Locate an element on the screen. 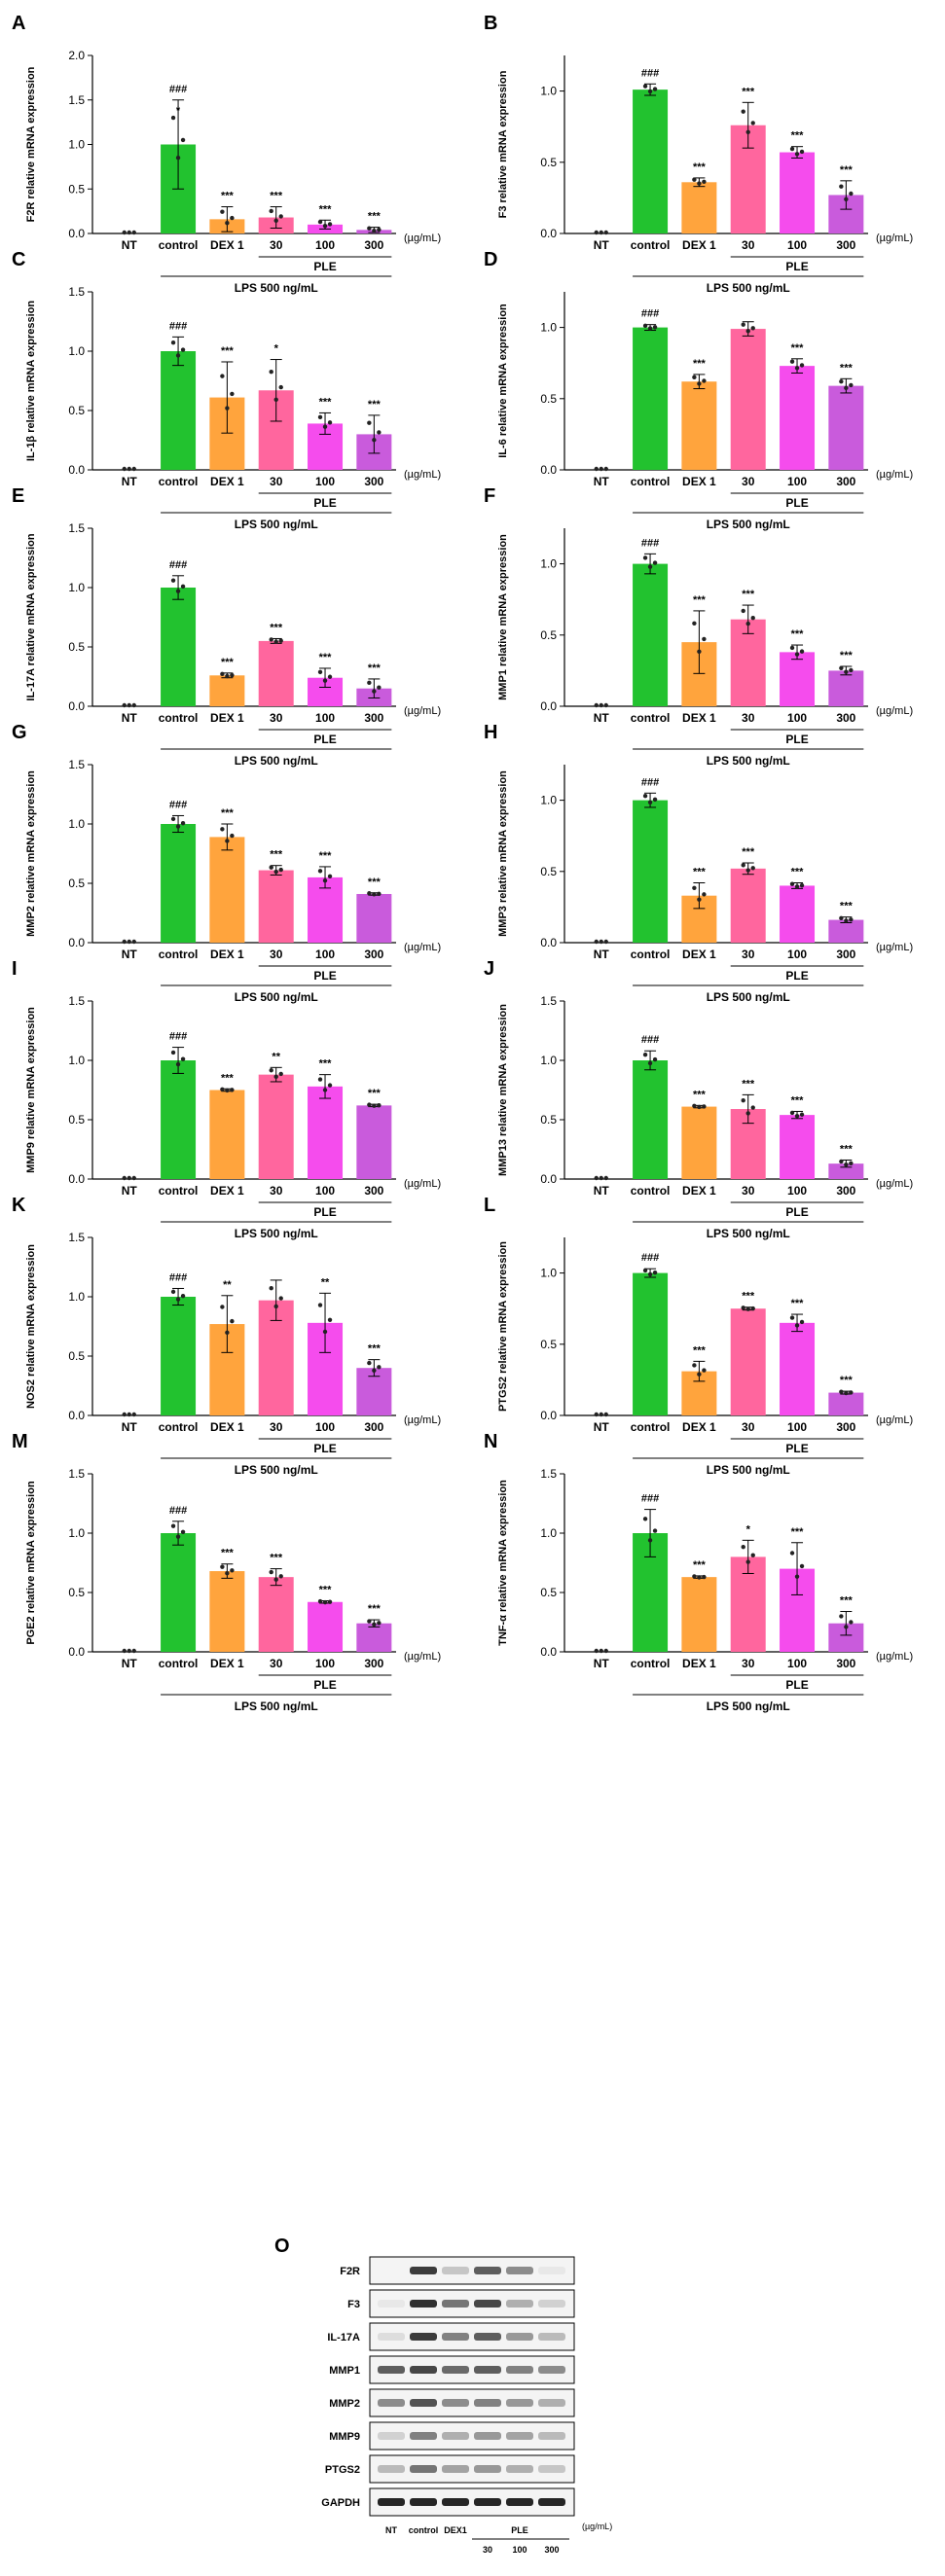 The height and width of the screenshot is (2576, 945). panel-letter: M is located at coordinates (20, 1441).